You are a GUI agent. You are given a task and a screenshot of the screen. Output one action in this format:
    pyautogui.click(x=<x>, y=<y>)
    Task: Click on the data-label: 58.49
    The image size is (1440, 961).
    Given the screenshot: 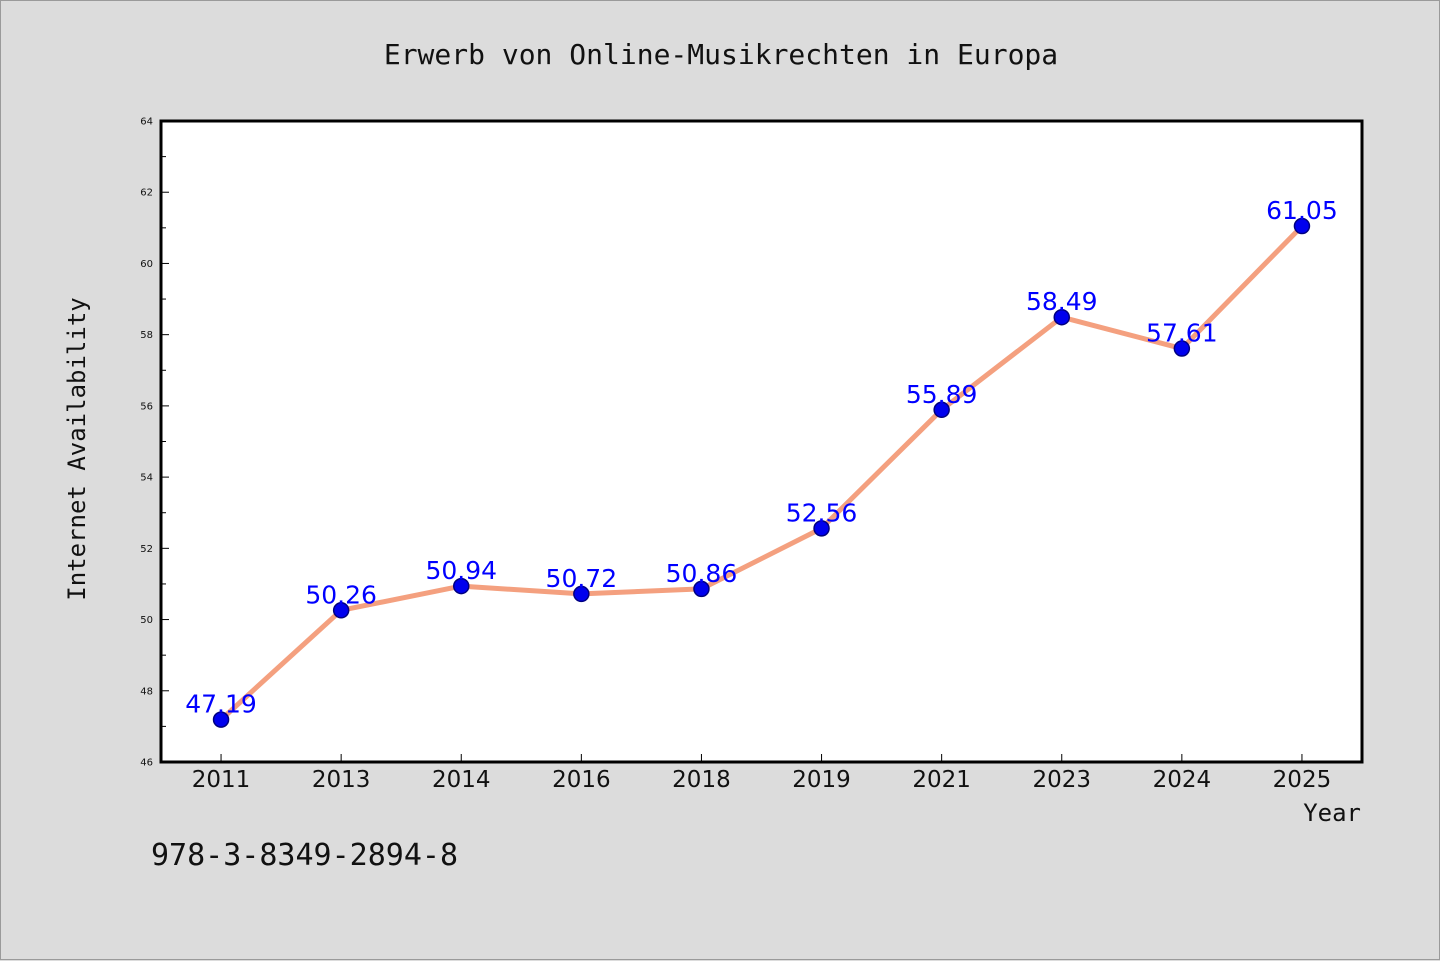 What is the action you would take?
    pyautogui.click(x=1062, y=301)
    